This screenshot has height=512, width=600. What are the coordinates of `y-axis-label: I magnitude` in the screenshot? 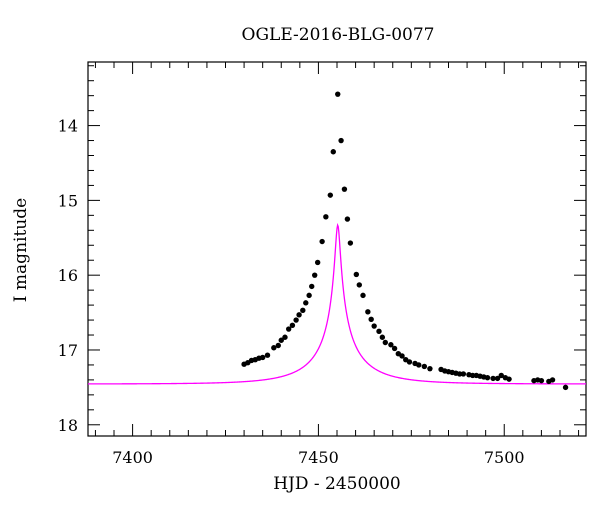 It's located at (21, 250).